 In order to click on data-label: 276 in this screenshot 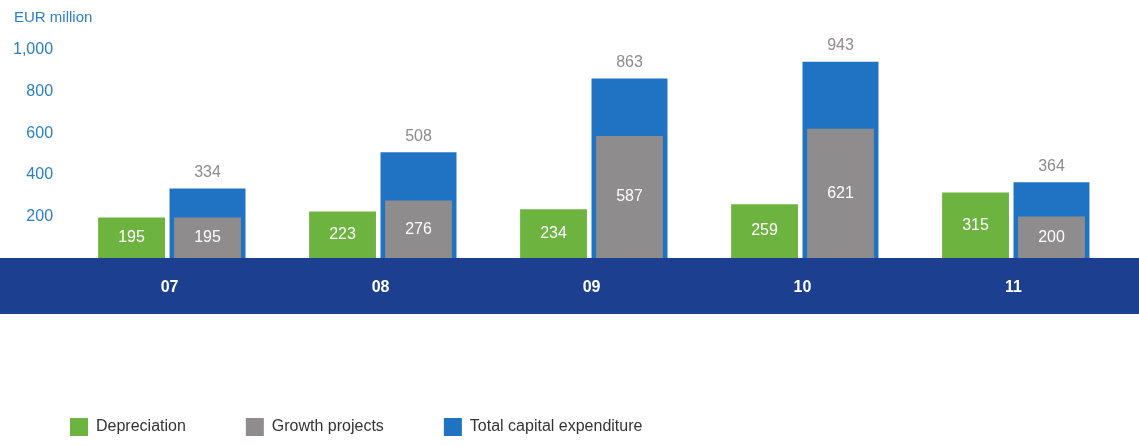, I will do `click(418, 228)`.